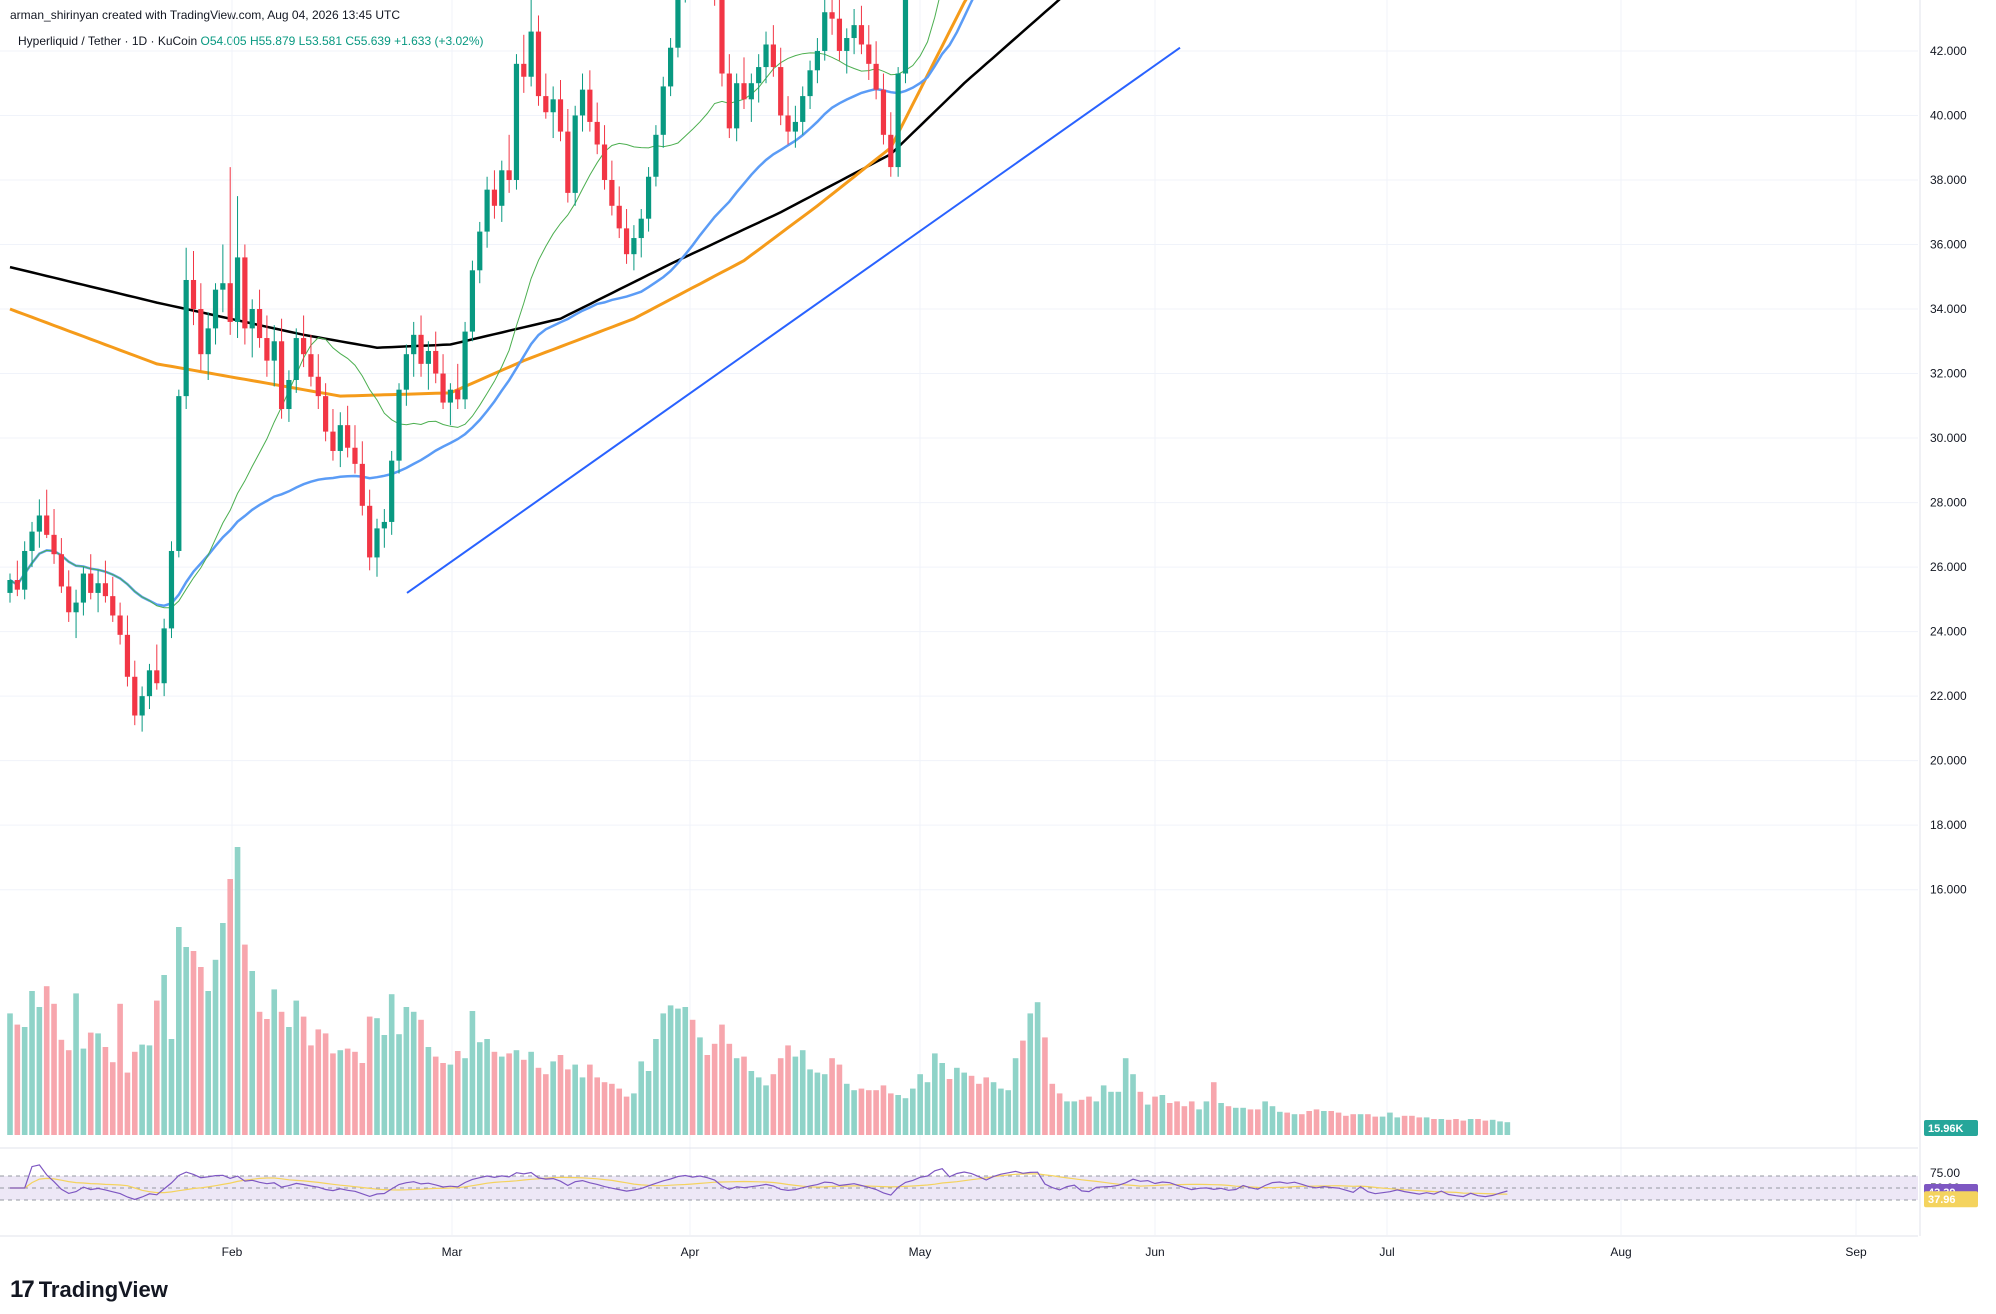  What do you see at coordinates (320, 41) in the screenshot?
I see `legend-low: L53.581` at bounding box center [320, 41].